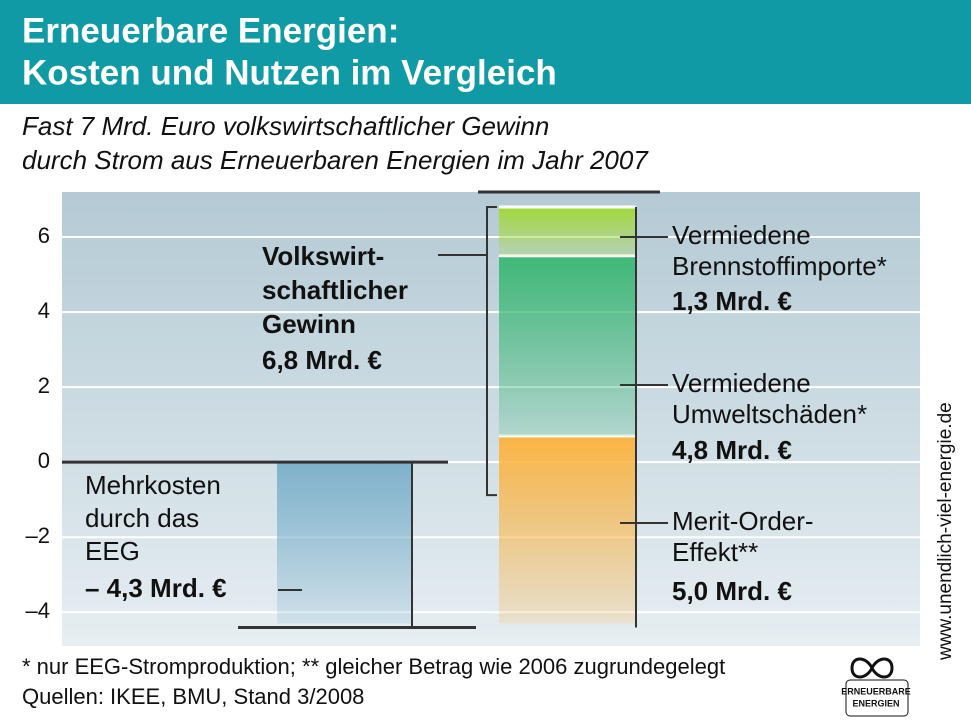  What do you see at coordinates (769, 414) in the screenshot?
I see `series-label: Umweltschäden*` at bounding box center [769, 414].